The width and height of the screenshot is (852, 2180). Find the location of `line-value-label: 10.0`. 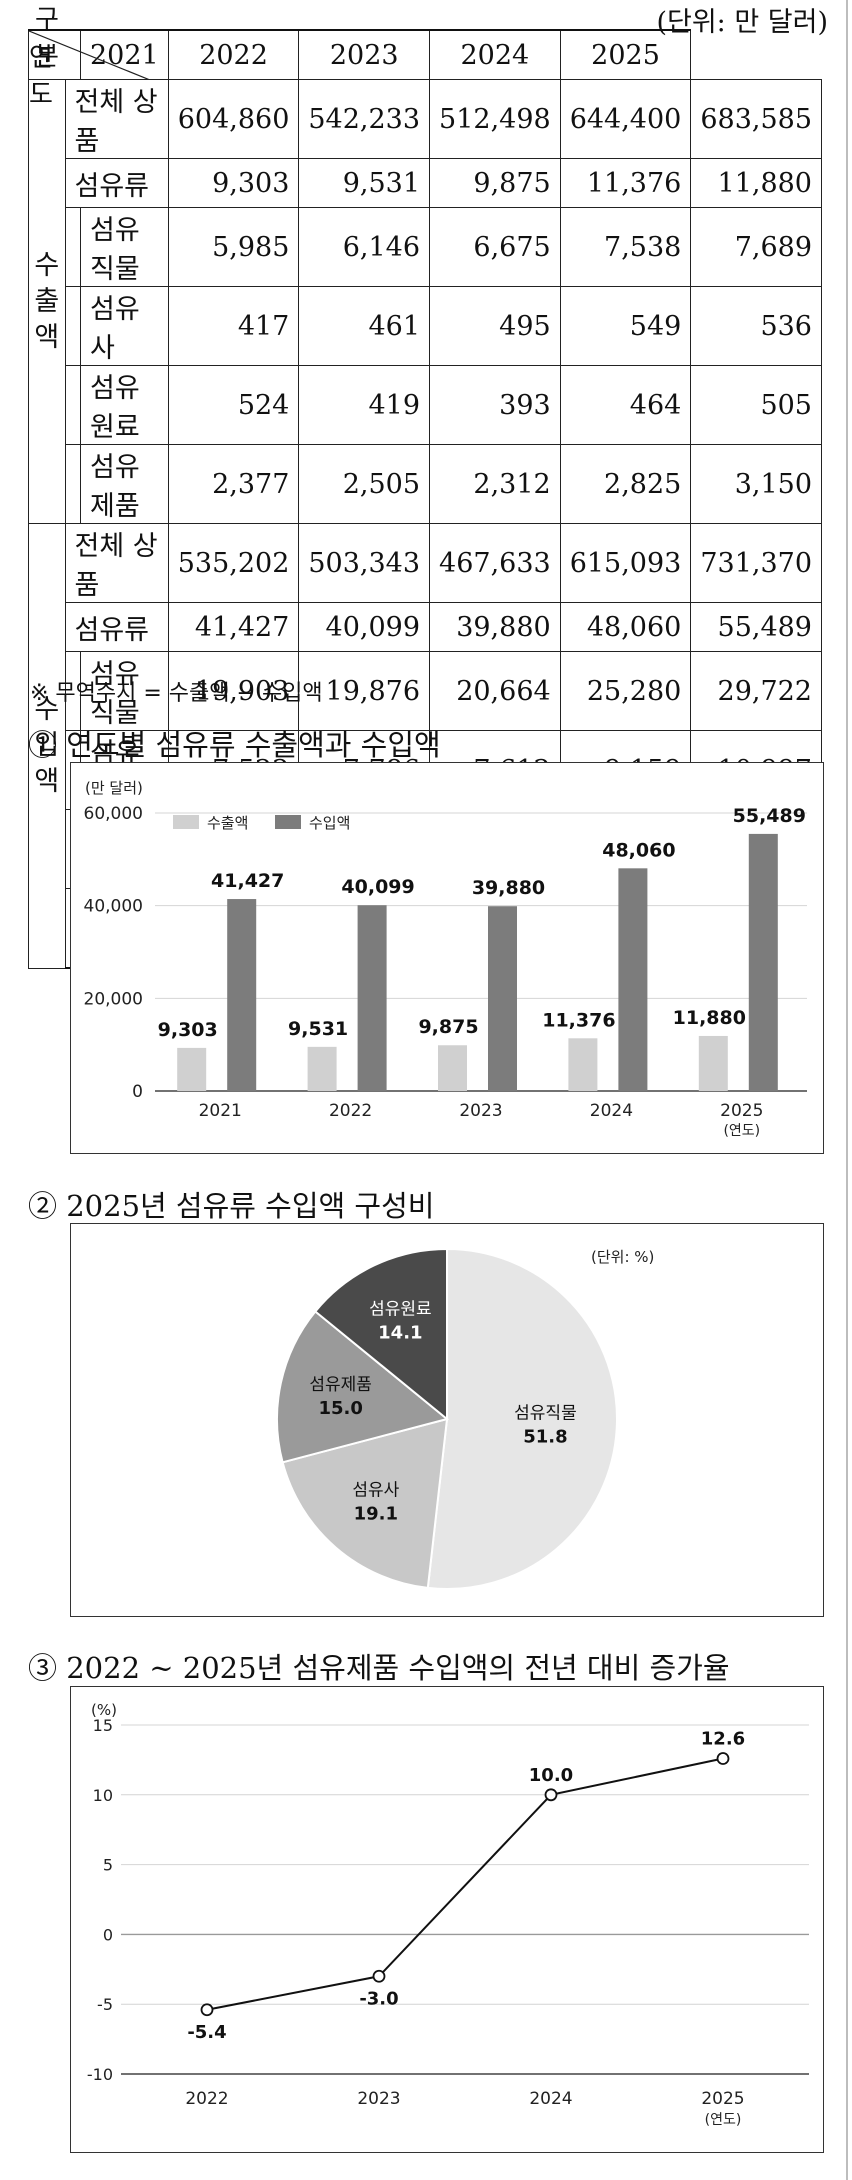

line-value-label: 10.0 is located at coordinates (551, 1775).